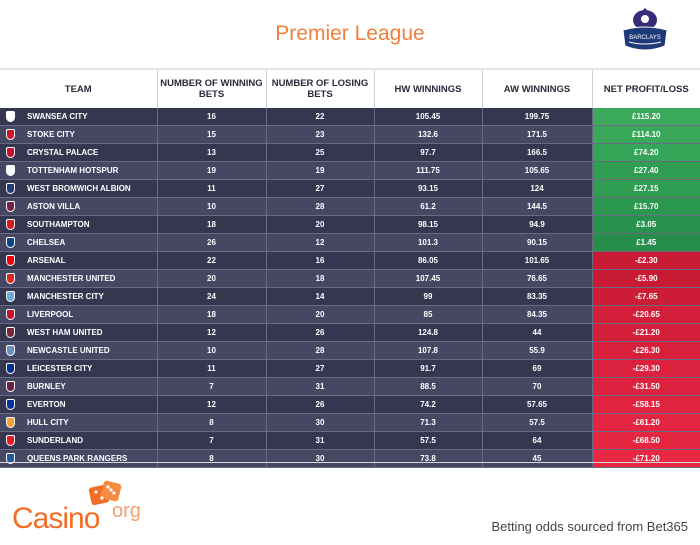 This screenshot has height=545, width=700. Describe the element at coordinates (350, 386) in the screenshot. I see `table-row: BURNLEY 7 31 88.5 70 -£31.50` at that location.